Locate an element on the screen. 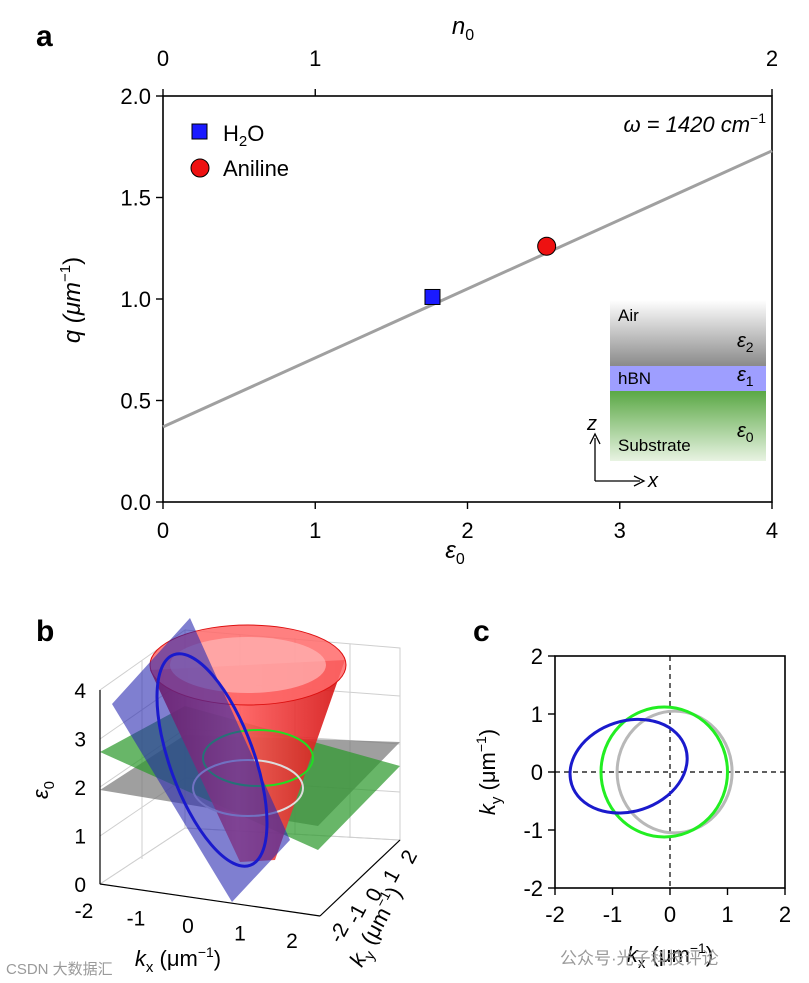  z-tick-label-b: 2 is located at coordinates (80, 788).